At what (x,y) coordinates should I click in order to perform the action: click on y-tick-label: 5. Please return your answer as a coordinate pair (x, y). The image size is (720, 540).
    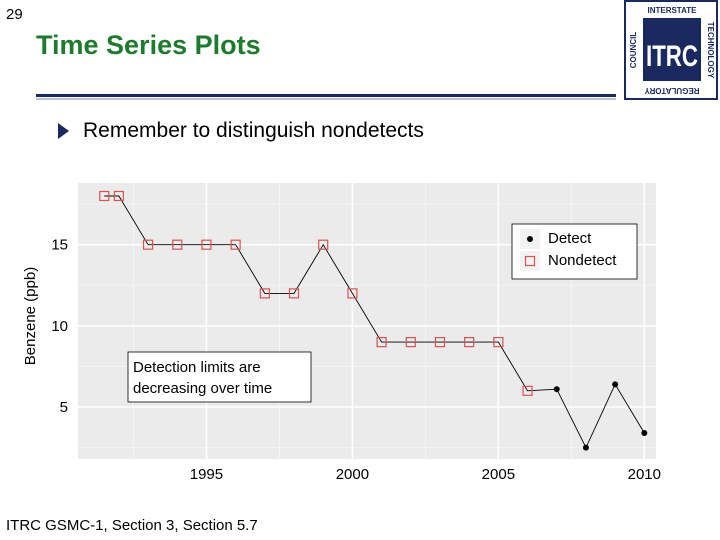
    Looking at the image, I should click on (64, 407).